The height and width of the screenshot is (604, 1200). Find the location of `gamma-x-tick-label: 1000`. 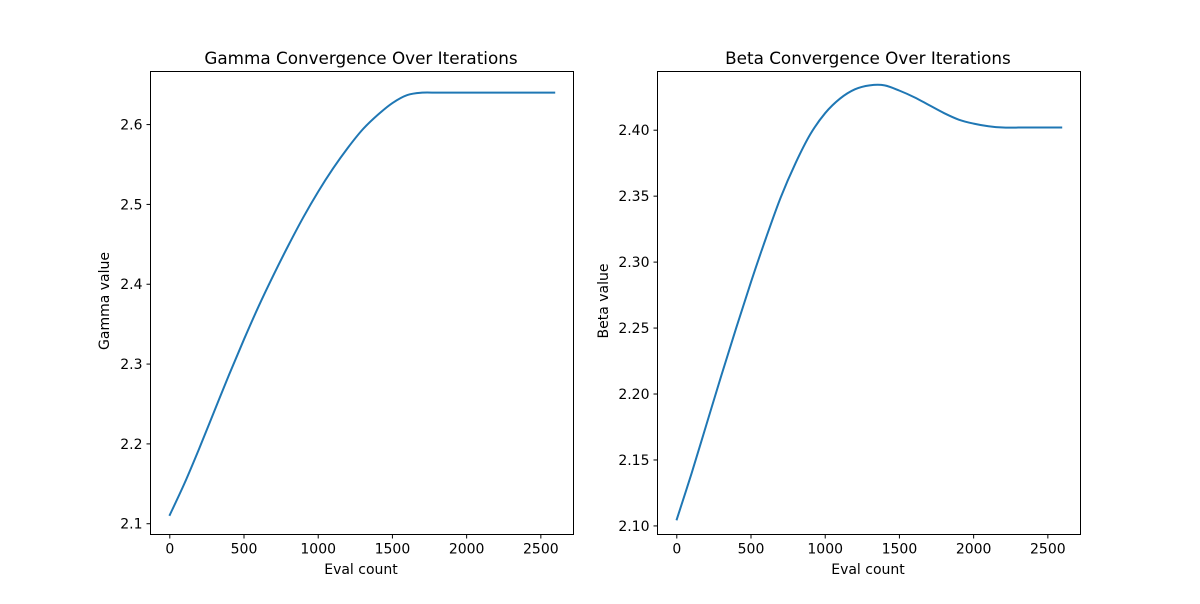

gamma-x-tick-label: 1000 is located at coordinates (318, 550).